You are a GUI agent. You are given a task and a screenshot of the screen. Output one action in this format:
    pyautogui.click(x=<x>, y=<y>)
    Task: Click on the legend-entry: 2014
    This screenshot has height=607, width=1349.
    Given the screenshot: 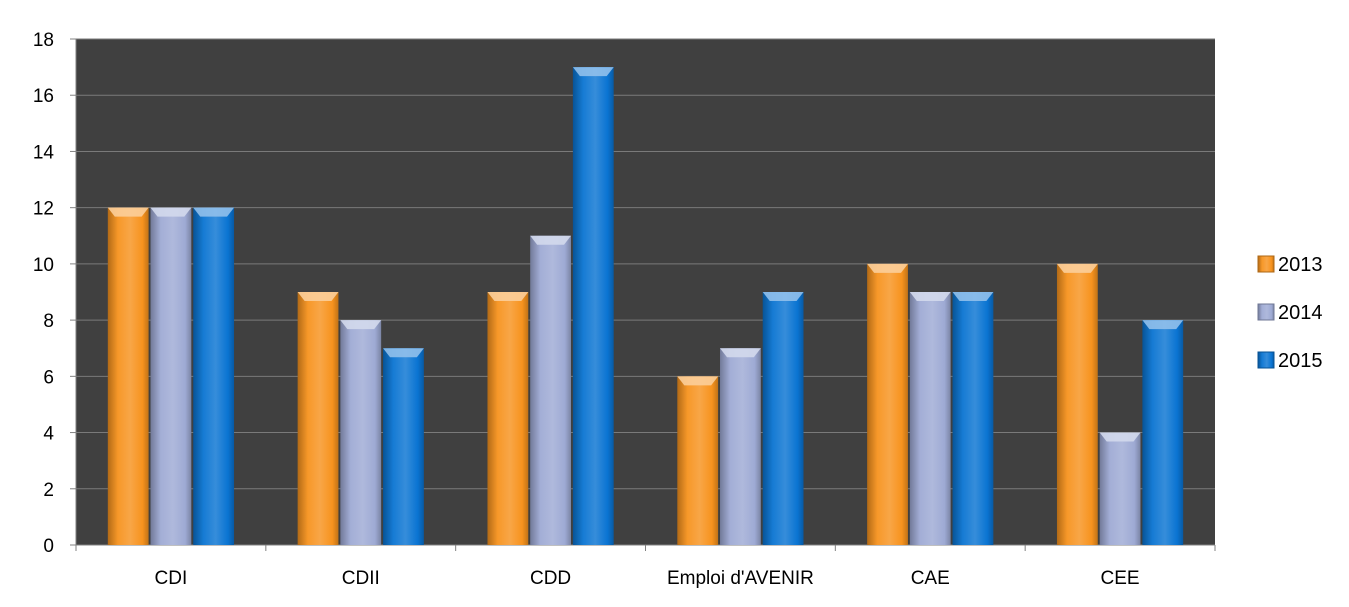 What is the action you would take?
    pyautogui.click(x=1290, y=313)
    